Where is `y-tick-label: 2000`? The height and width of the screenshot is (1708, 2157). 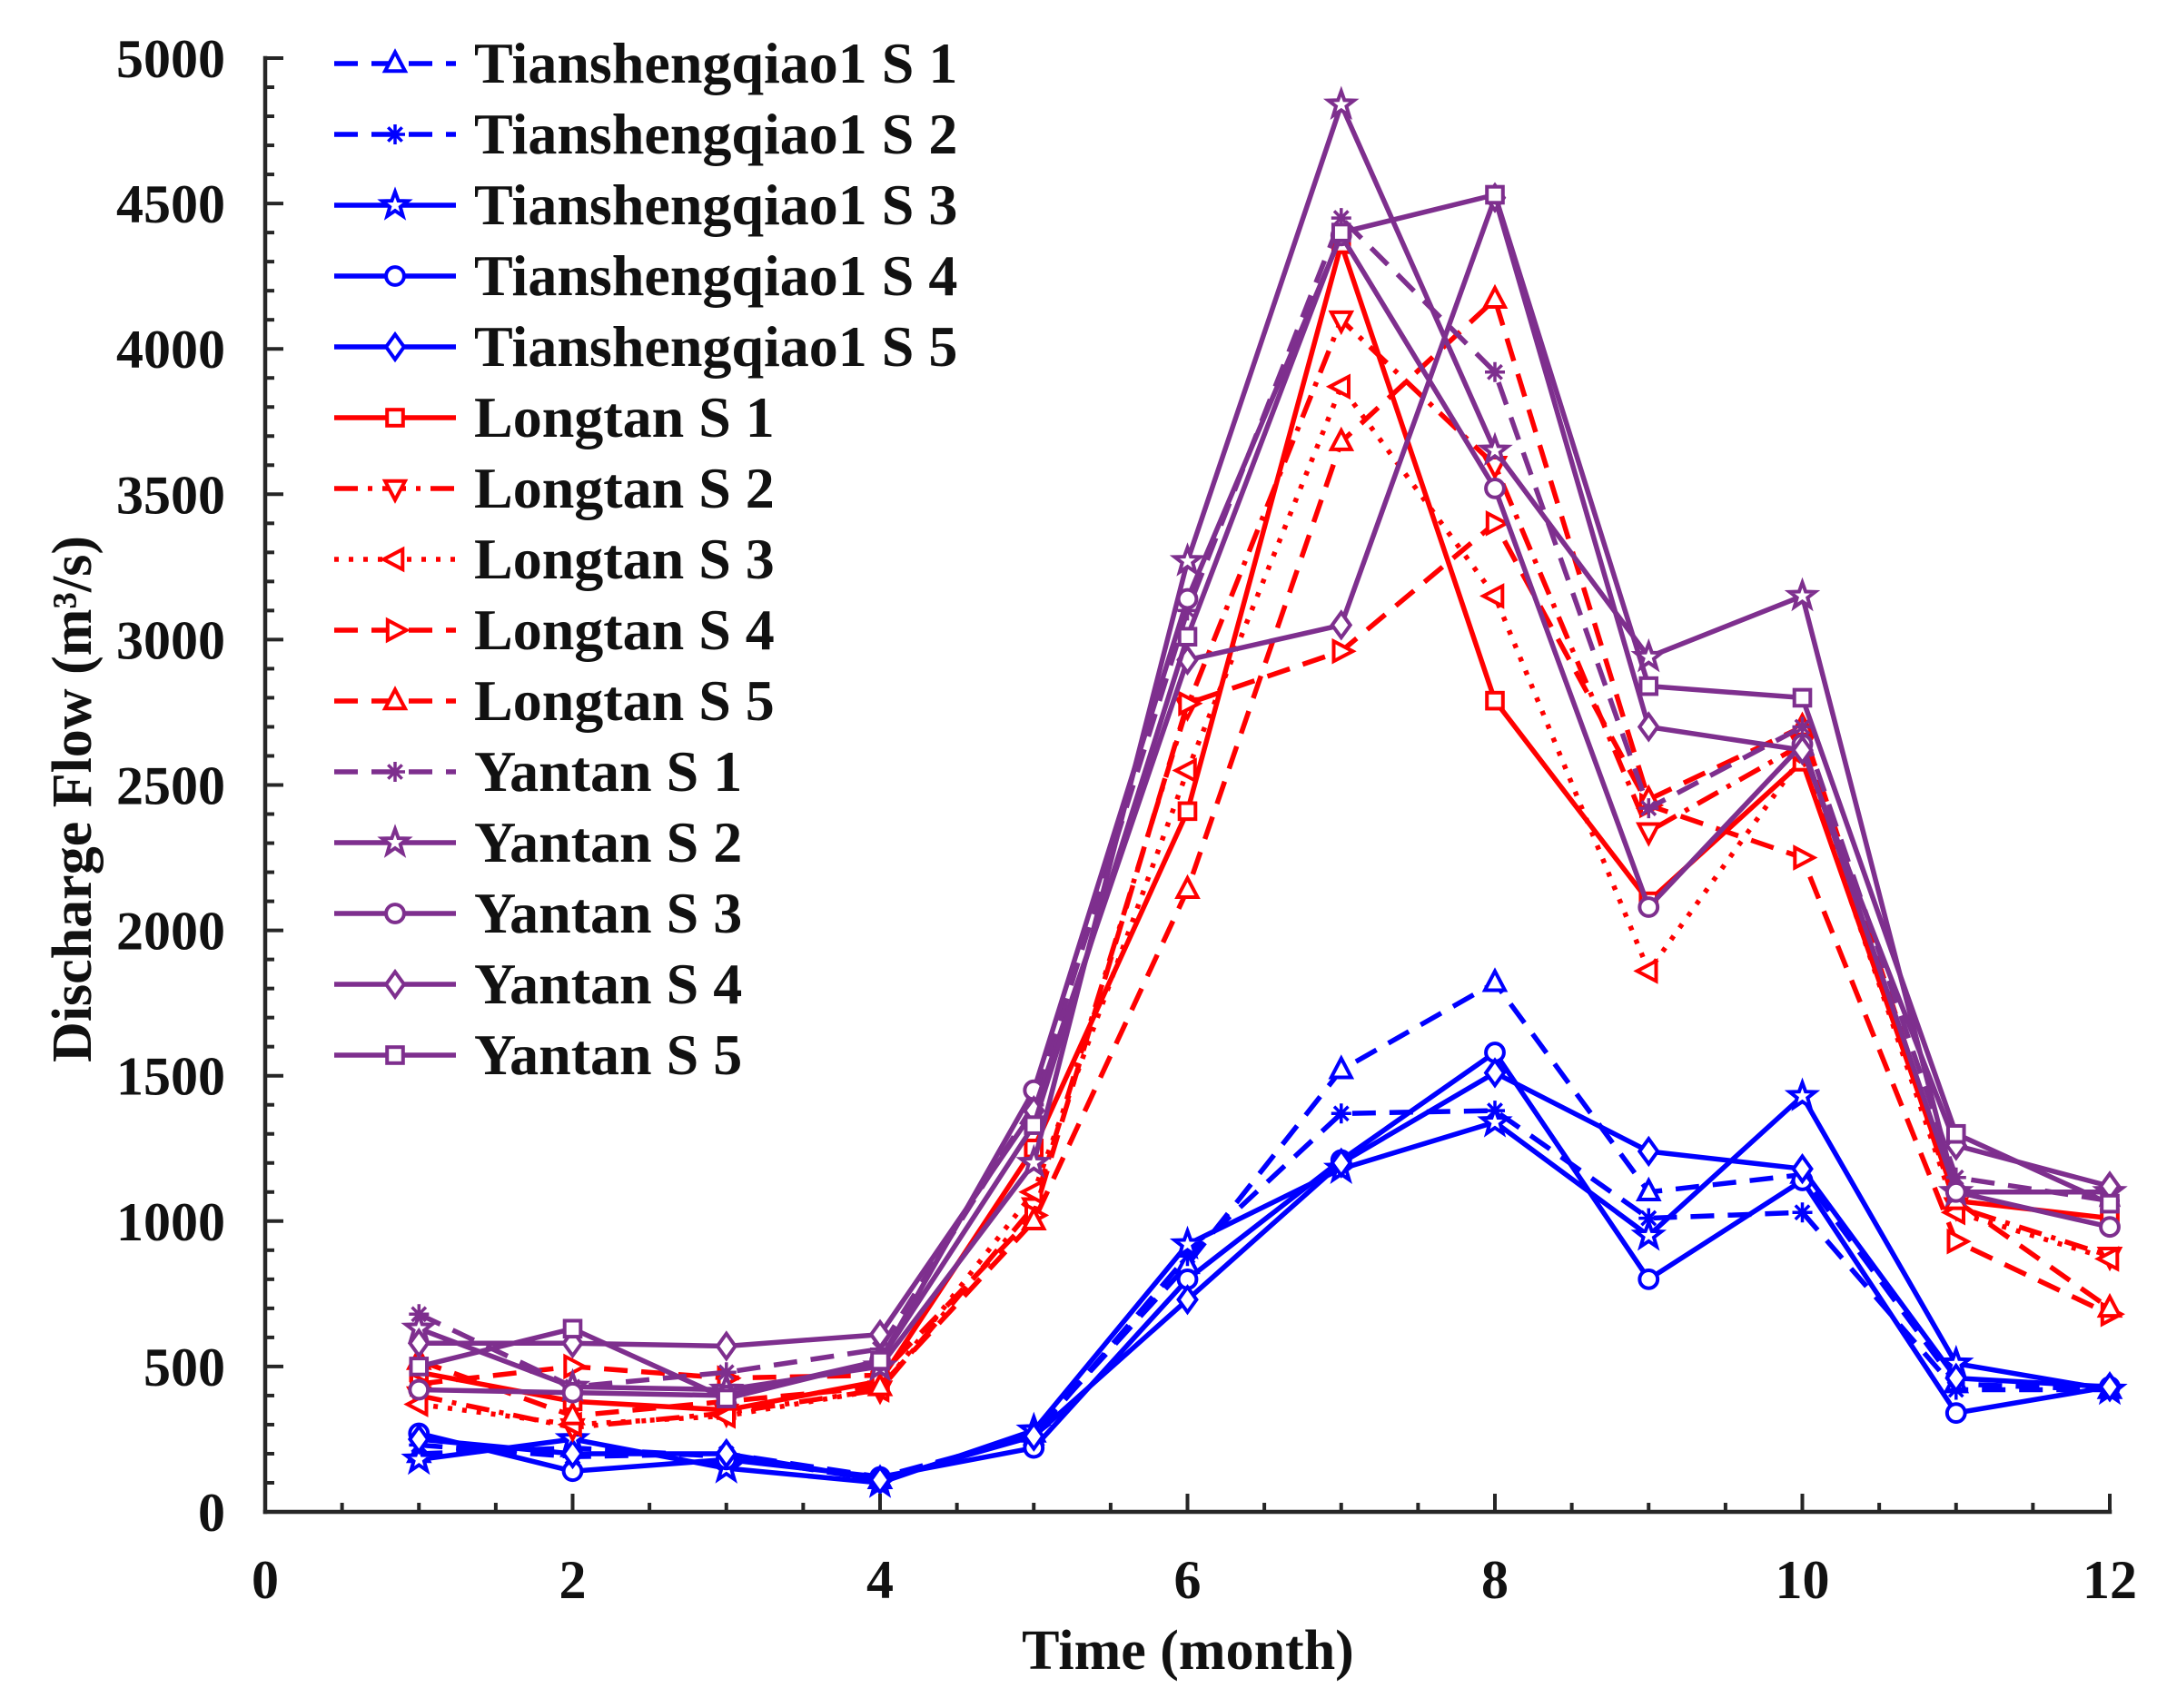
y-tick-label: 2000 is located at coordinates (171, 932).